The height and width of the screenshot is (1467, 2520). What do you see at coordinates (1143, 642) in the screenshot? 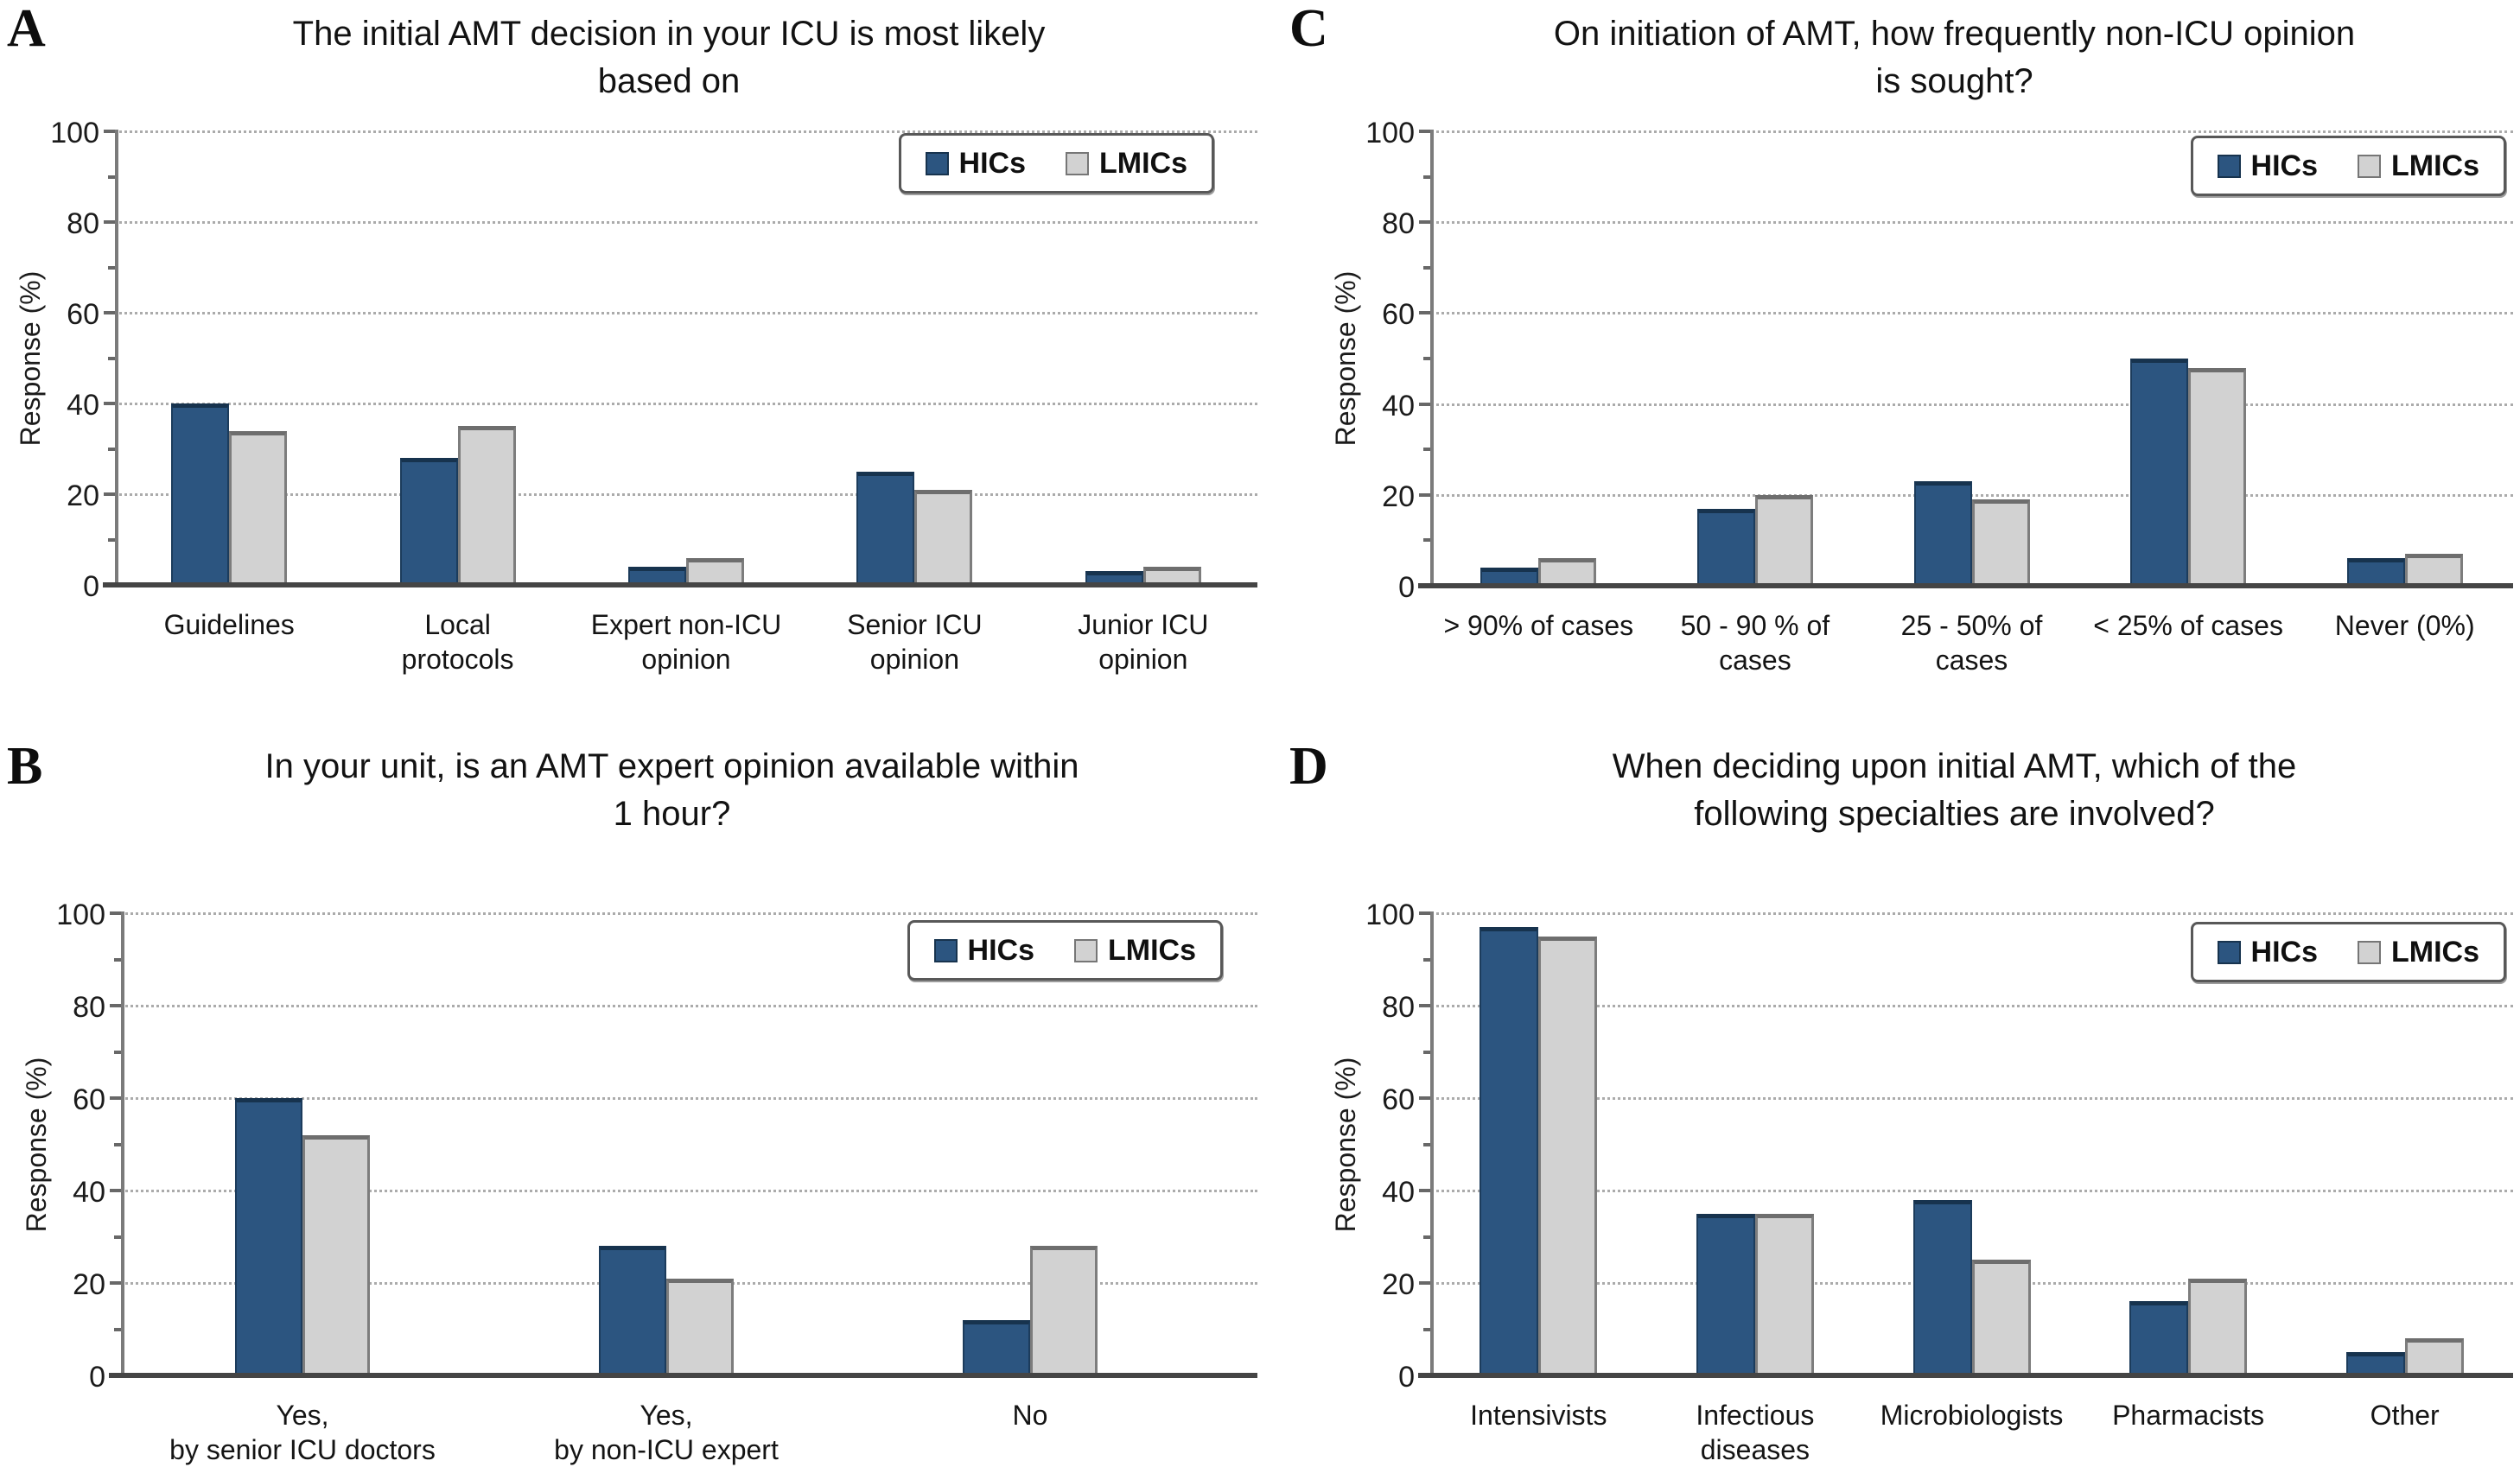
I see `category-label-a-4: Junior ICU opinion` at bounding box center [1143, 642].